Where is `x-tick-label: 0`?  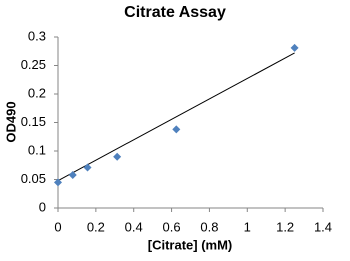 x-tick-label: 0 is located at coordinates (57, 226).